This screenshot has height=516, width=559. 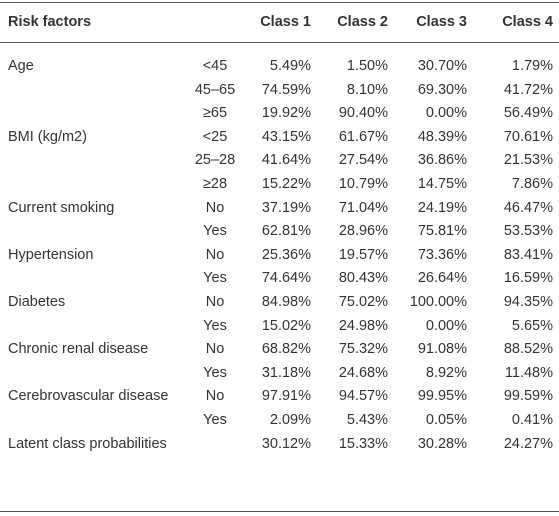 I want to click on value-cell: 99.59%, so click(x=528, y=396).